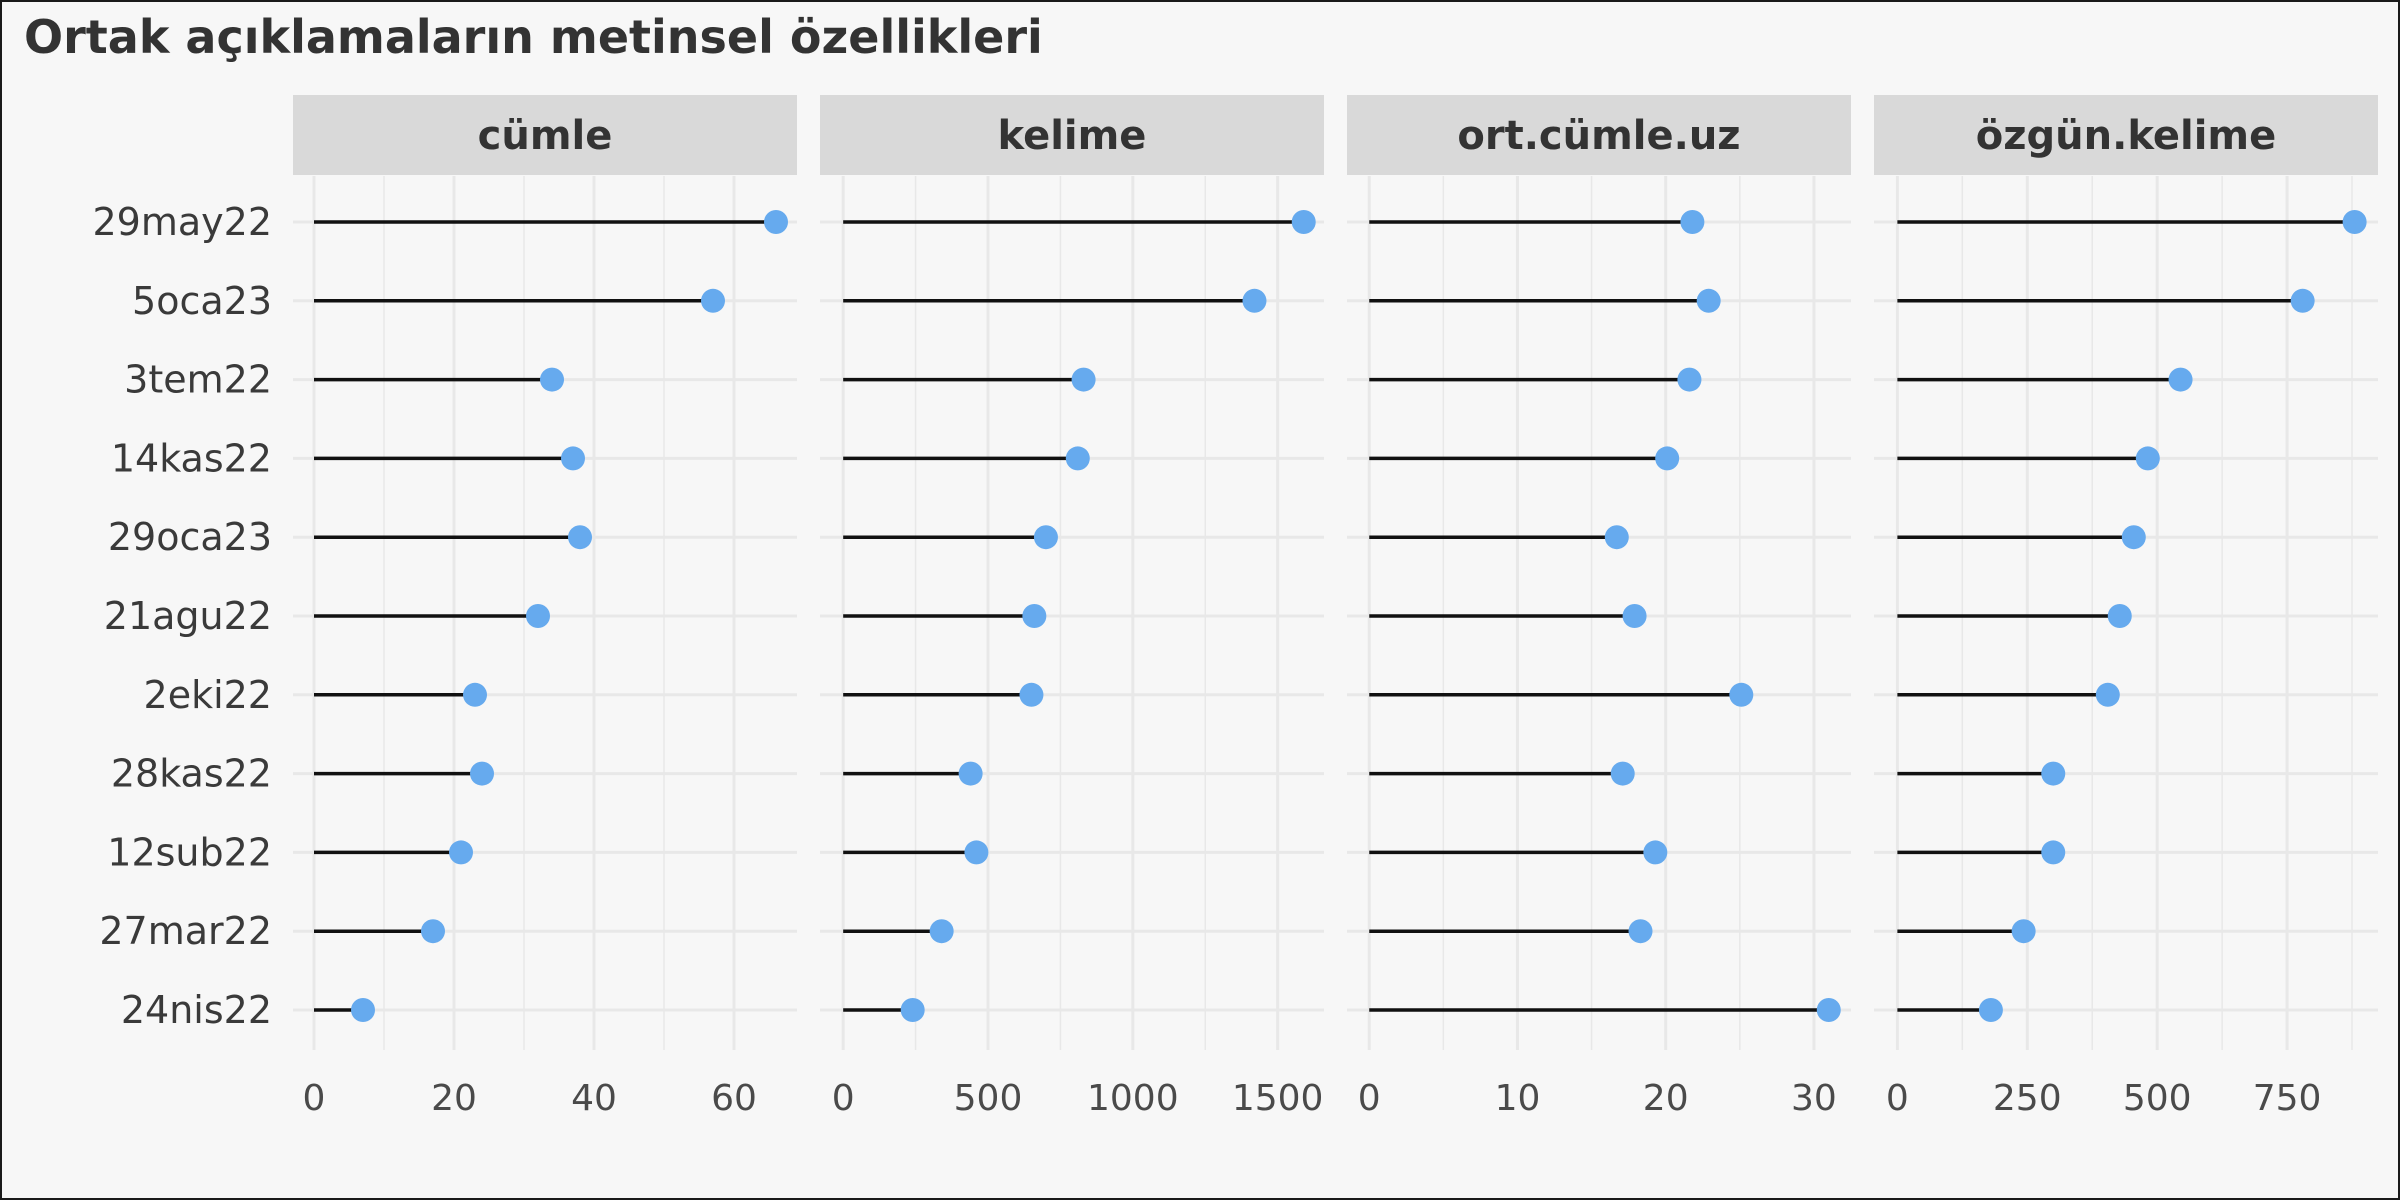 This screenshot has width=2400, height=1200. Describe the element at coordinates (191, 774) in the screenshot. I see `category-label: 28kas22` at that location.